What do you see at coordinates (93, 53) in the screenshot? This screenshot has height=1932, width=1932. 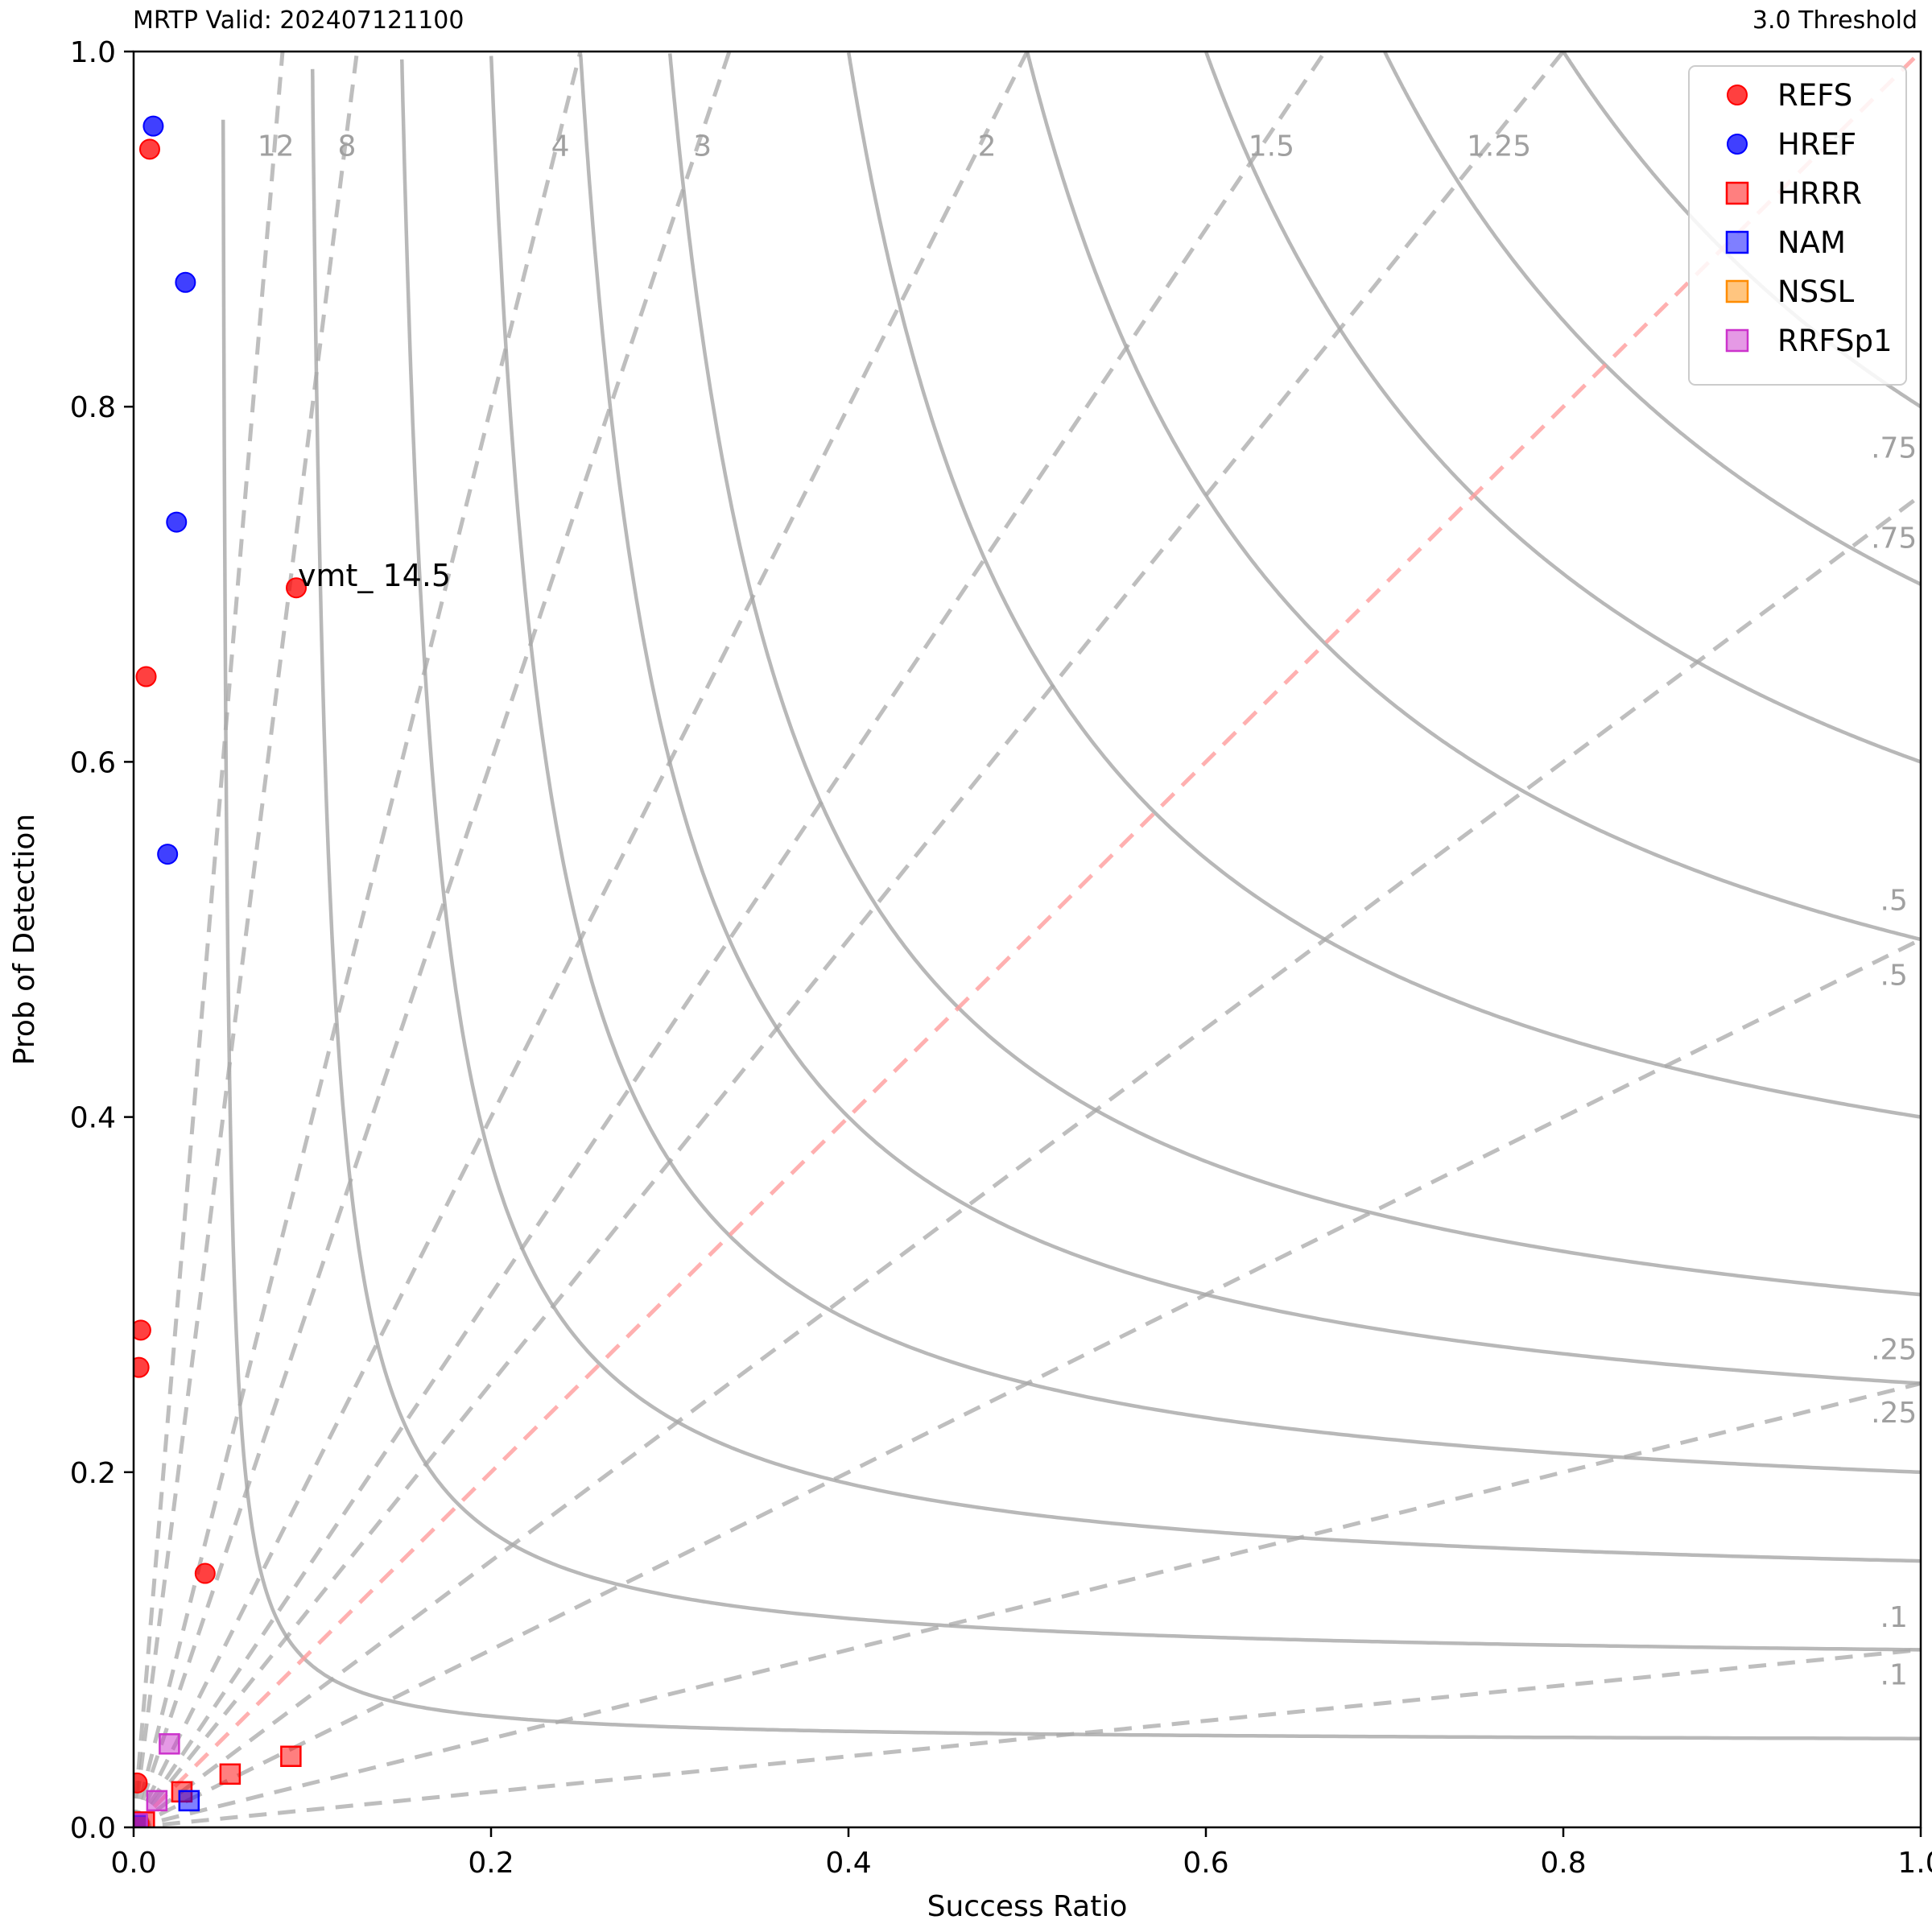 I see `y-tick-label: 1.0` at bounding box center [93, 53].